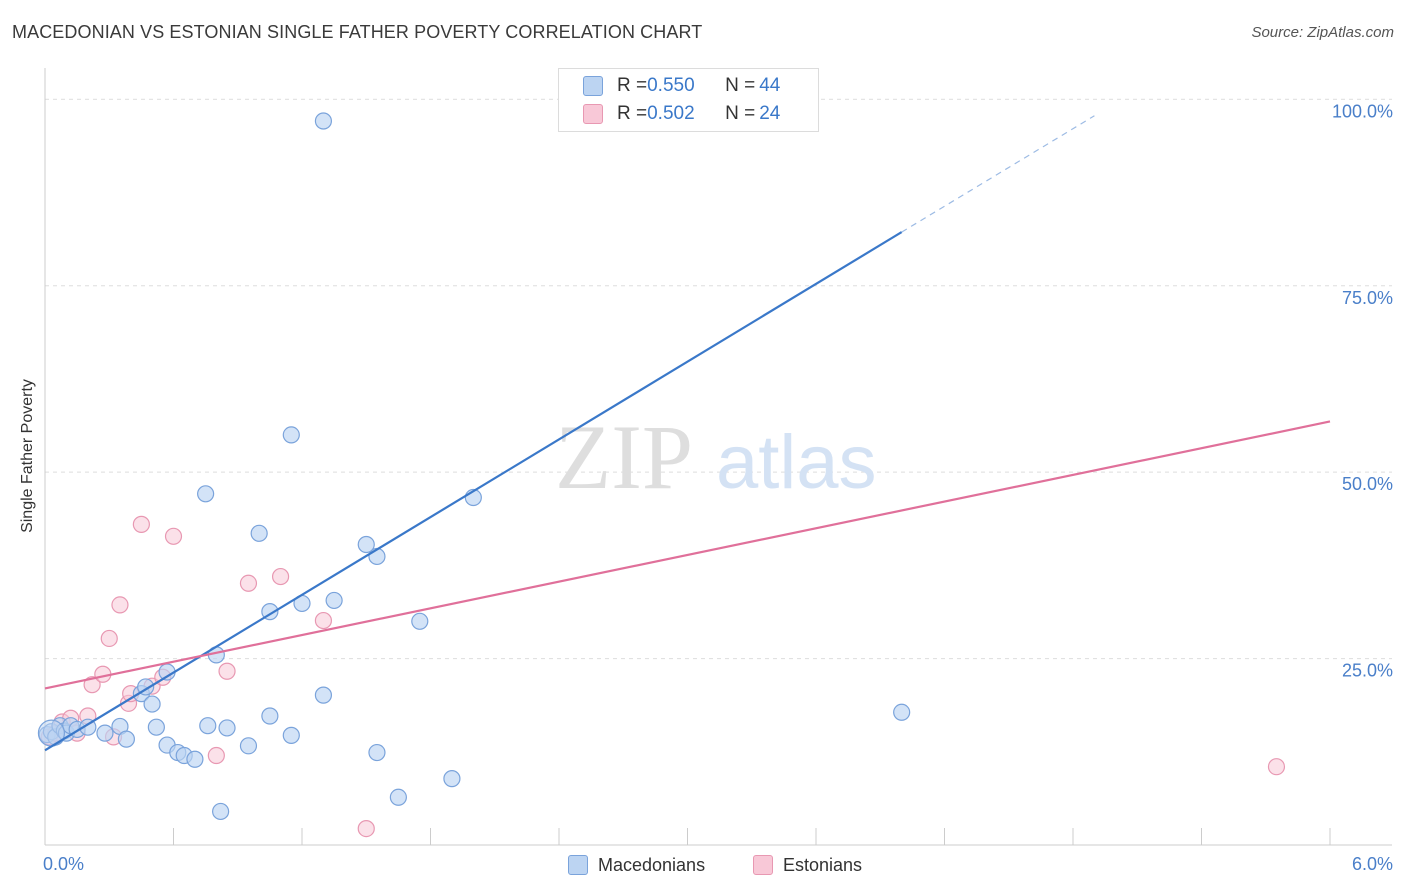 The width and height of the screenshot is (1406, 892). What do you see at coordinates (652, 864) in the screenshot?
I see `legend-label-macedonians: Macedonians` at bounding box center [652, 864].